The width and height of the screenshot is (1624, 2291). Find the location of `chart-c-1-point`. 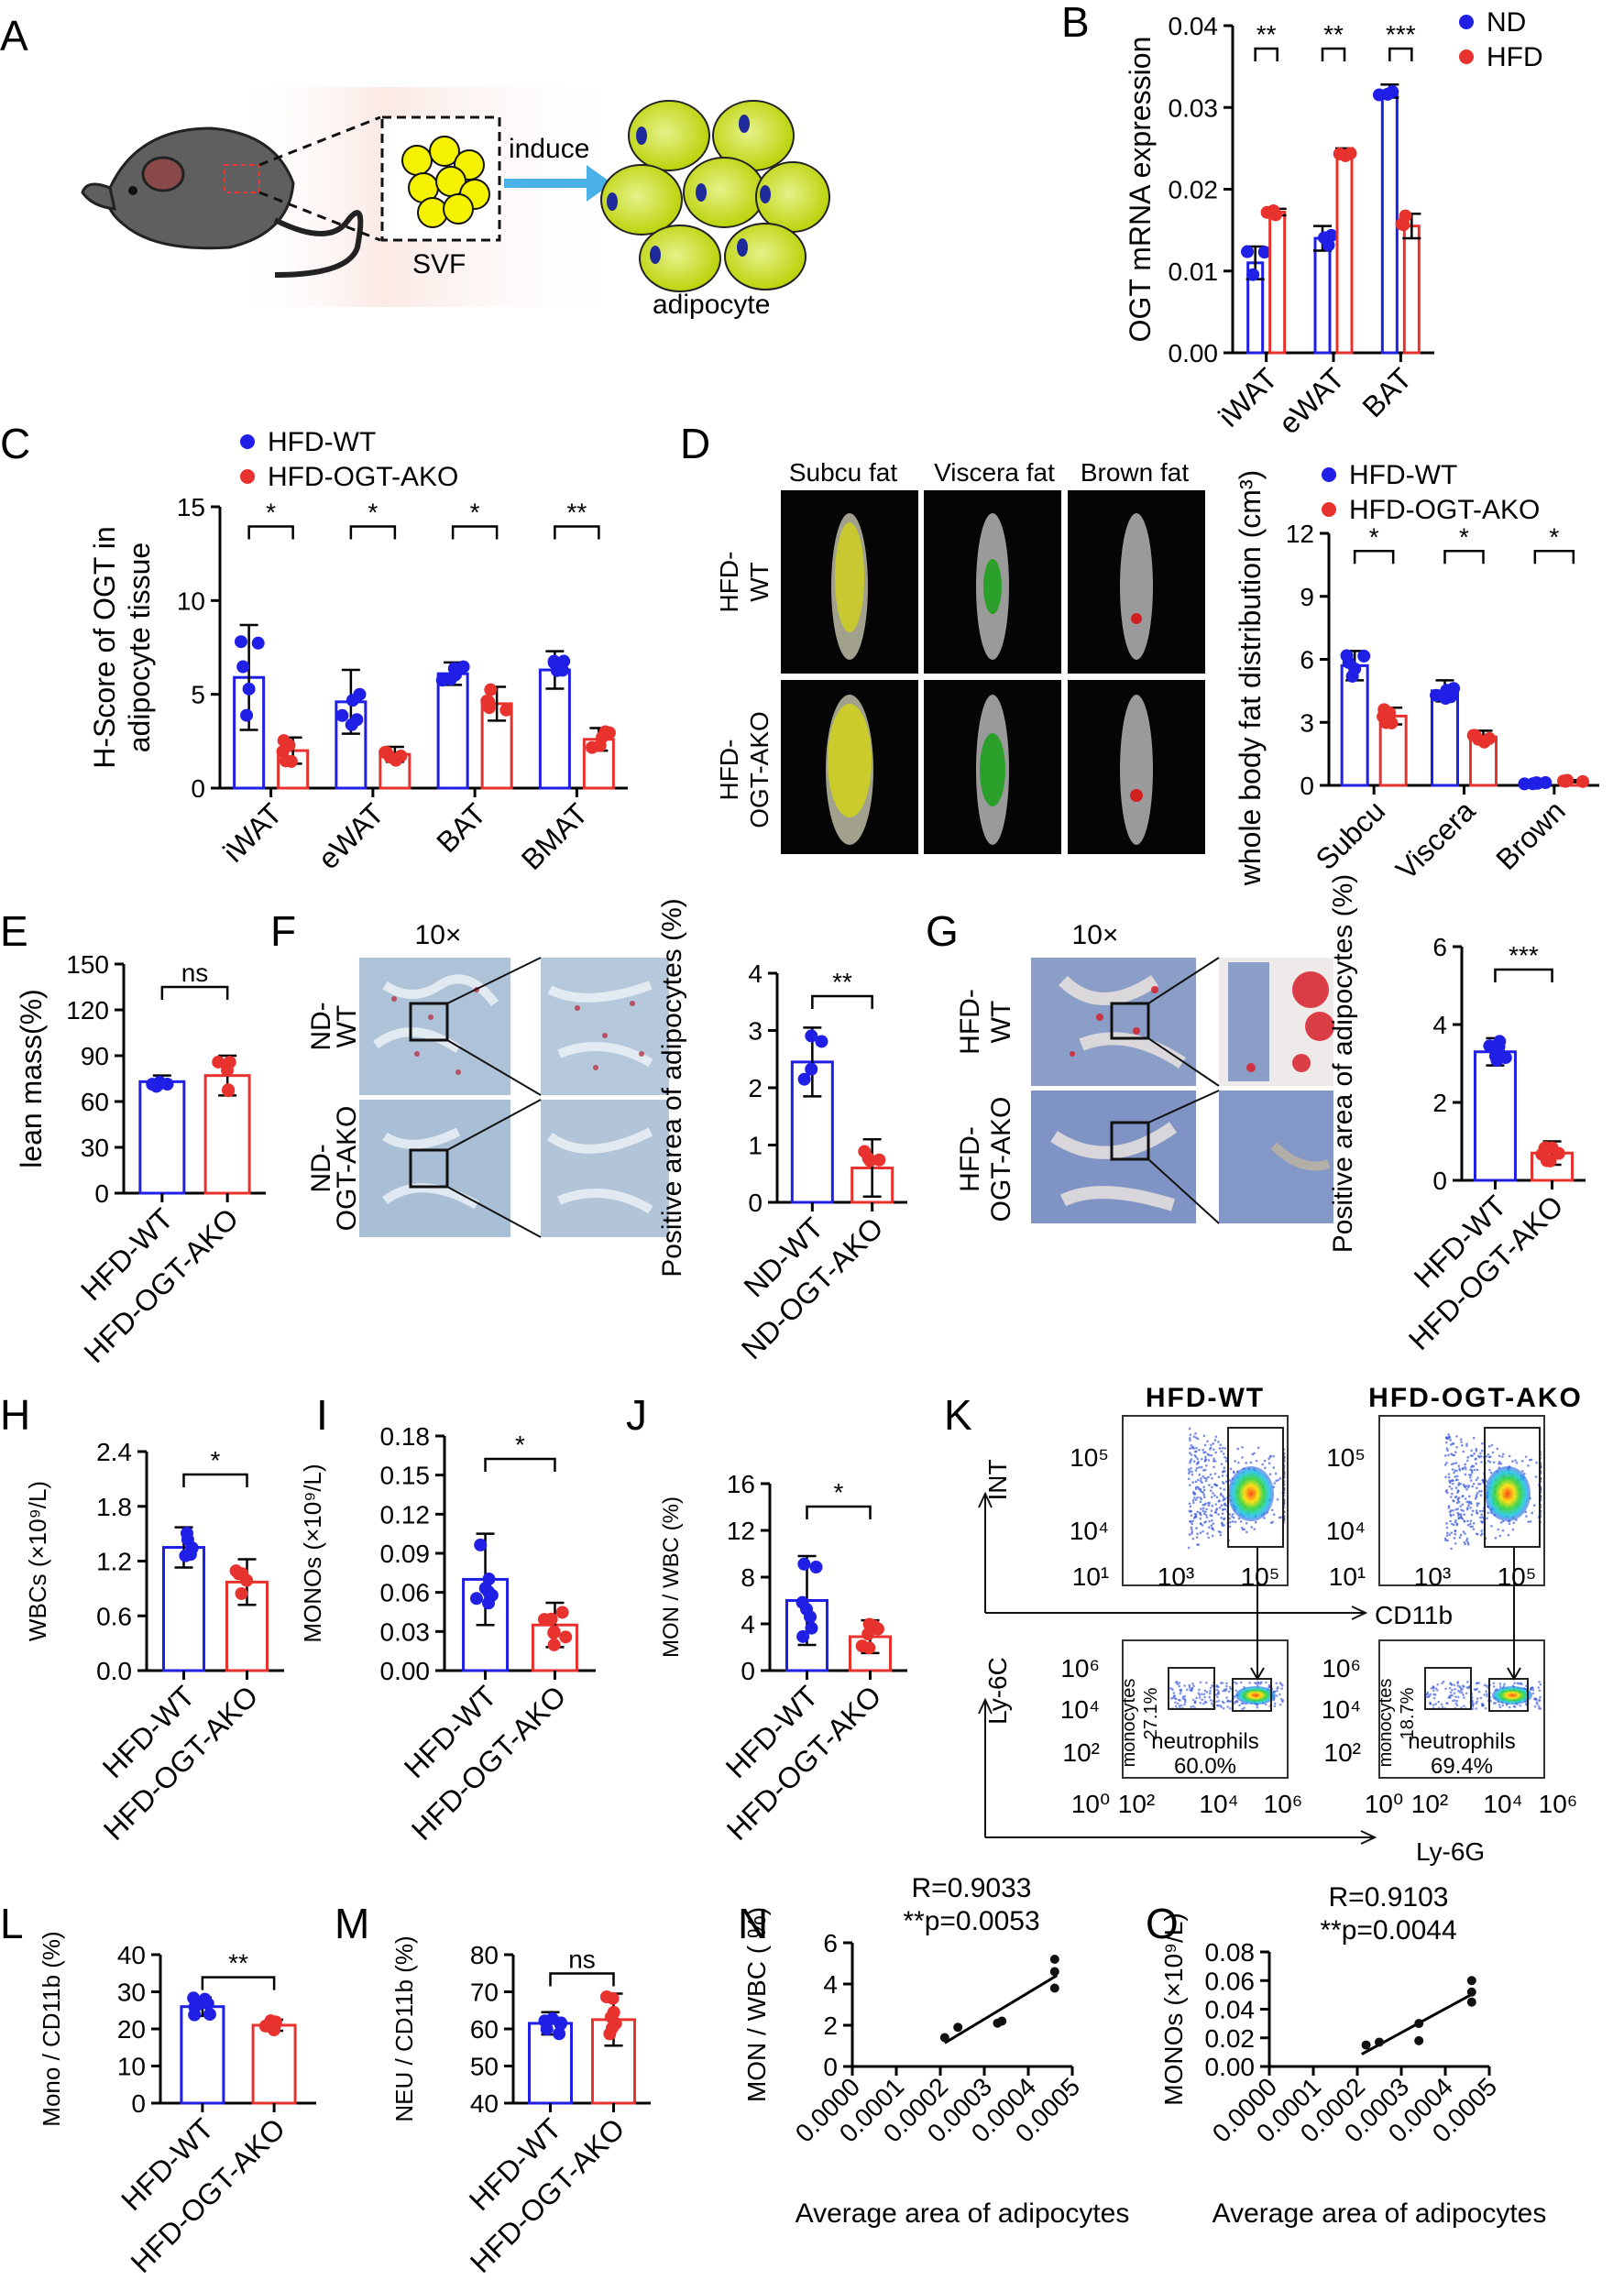

chart-c-1-point is located at coordinates (401, 756).